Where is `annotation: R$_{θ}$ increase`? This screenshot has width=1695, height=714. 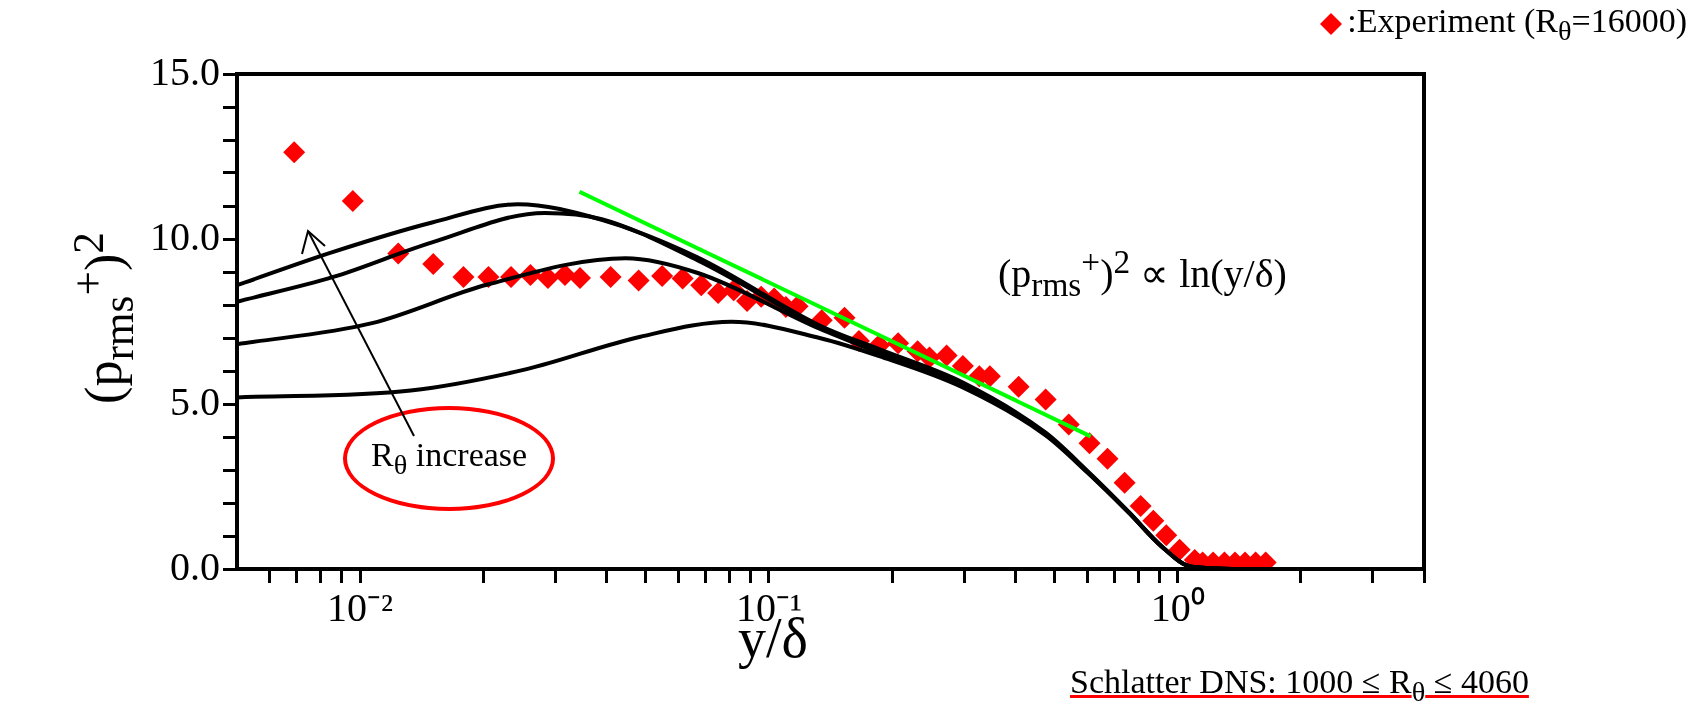 annotation: R$_{θ}$ increase is located at coordinates (449, 458).